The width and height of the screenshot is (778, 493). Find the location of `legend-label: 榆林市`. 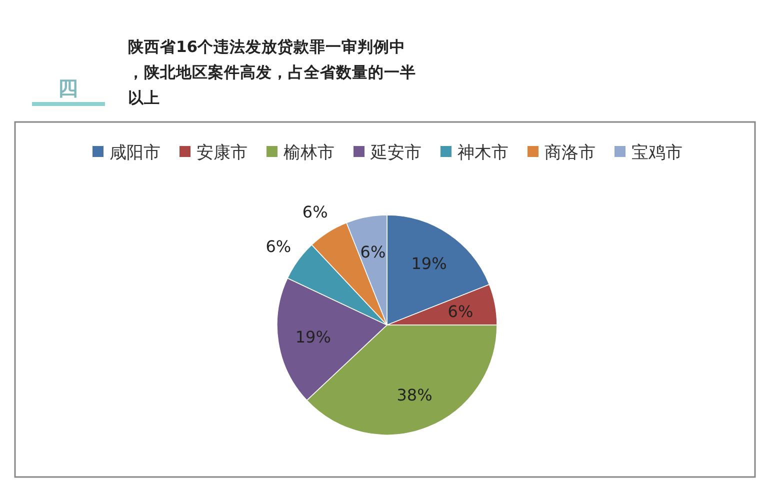

legend-label: 榆林市 is located at coordinates (309, 153).